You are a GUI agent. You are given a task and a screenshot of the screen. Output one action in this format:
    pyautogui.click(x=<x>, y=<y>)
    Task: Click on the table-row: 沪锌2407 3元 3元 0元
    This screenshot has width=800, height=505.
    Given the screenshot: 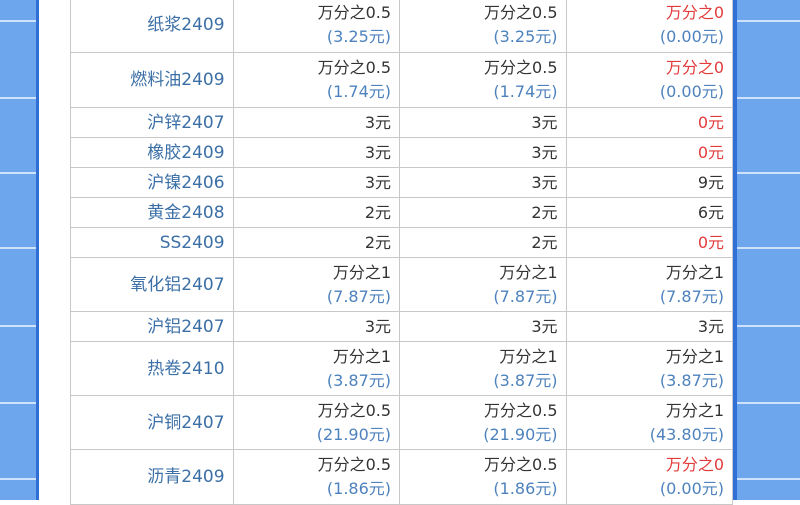 What is the action you would take?
    pyautogui.click(x=401, y=122)
    